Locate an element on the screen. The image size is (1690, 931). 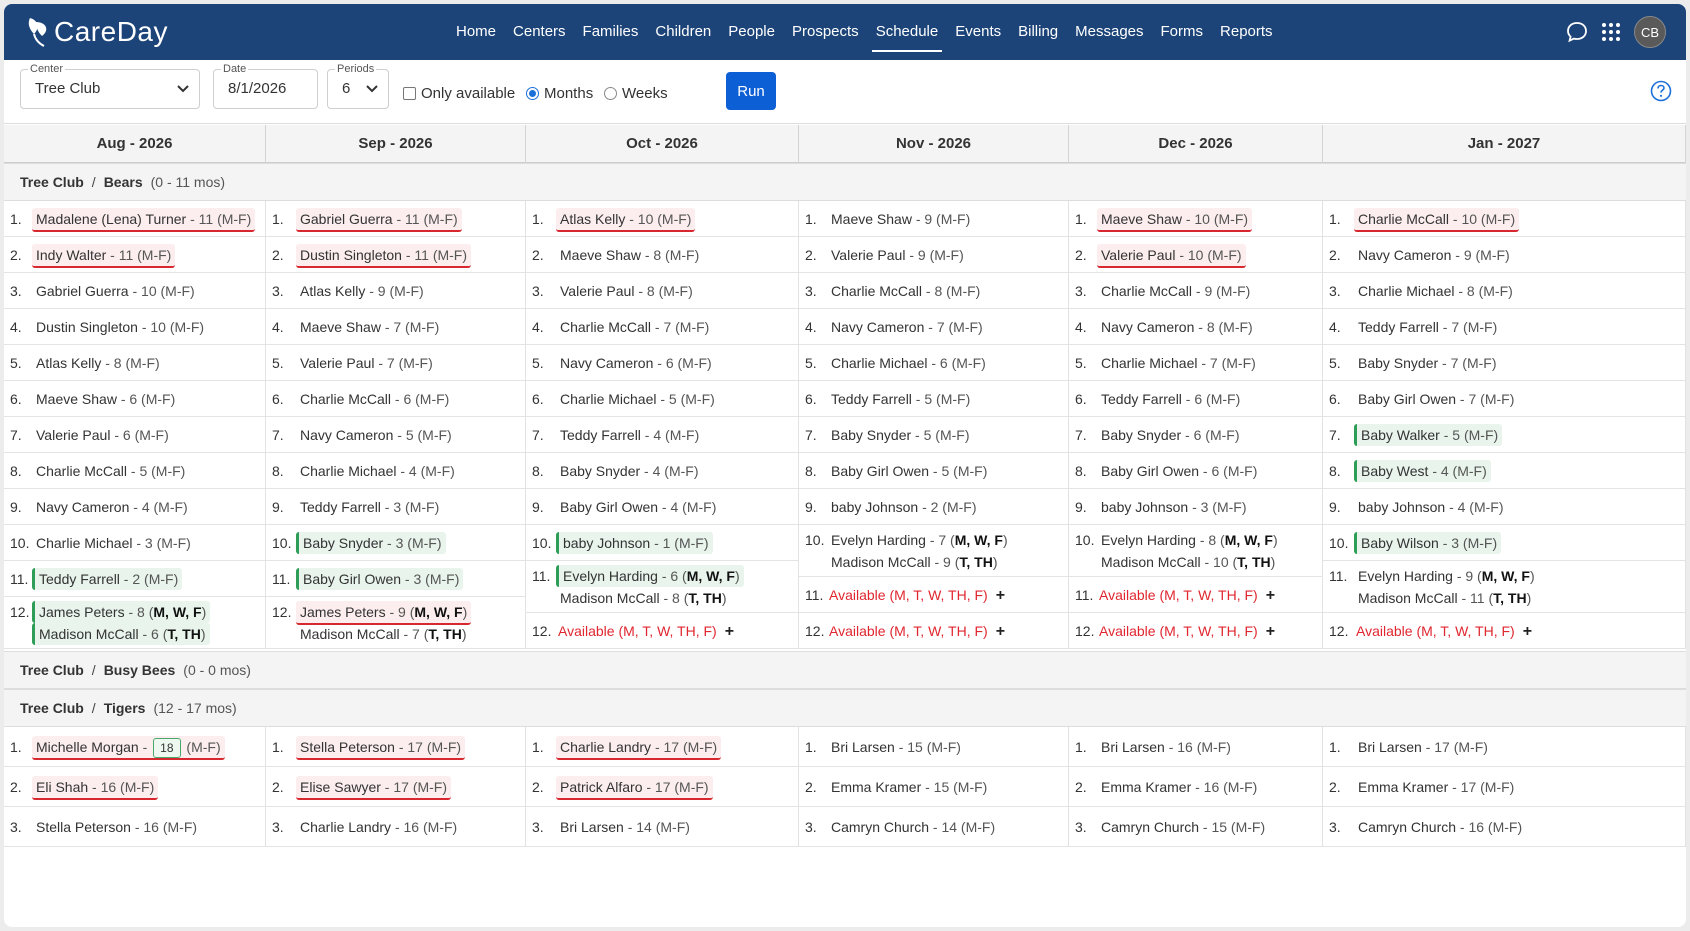
child-entry: Charlie McCall - 9 (M-F) is located at coordinates (1175, 291).